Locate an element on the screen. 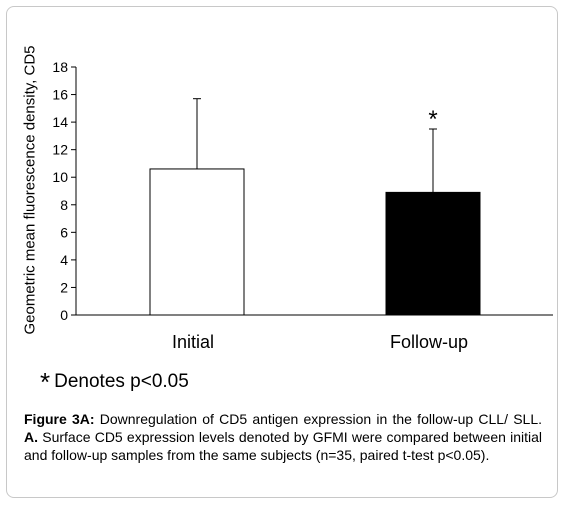  caption-figure-label: Figure 3A: is located at coordinates (59, 419).